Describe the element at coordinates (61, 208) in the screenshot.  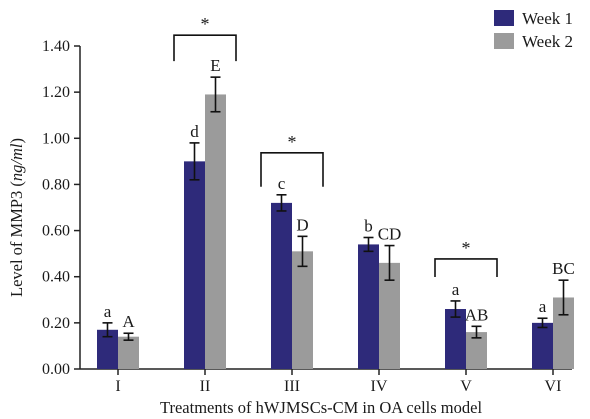
I see `y-ticks: 0.00 0.20 0.40 0.60 0.80 1.00 1.20 1.40` at that location.